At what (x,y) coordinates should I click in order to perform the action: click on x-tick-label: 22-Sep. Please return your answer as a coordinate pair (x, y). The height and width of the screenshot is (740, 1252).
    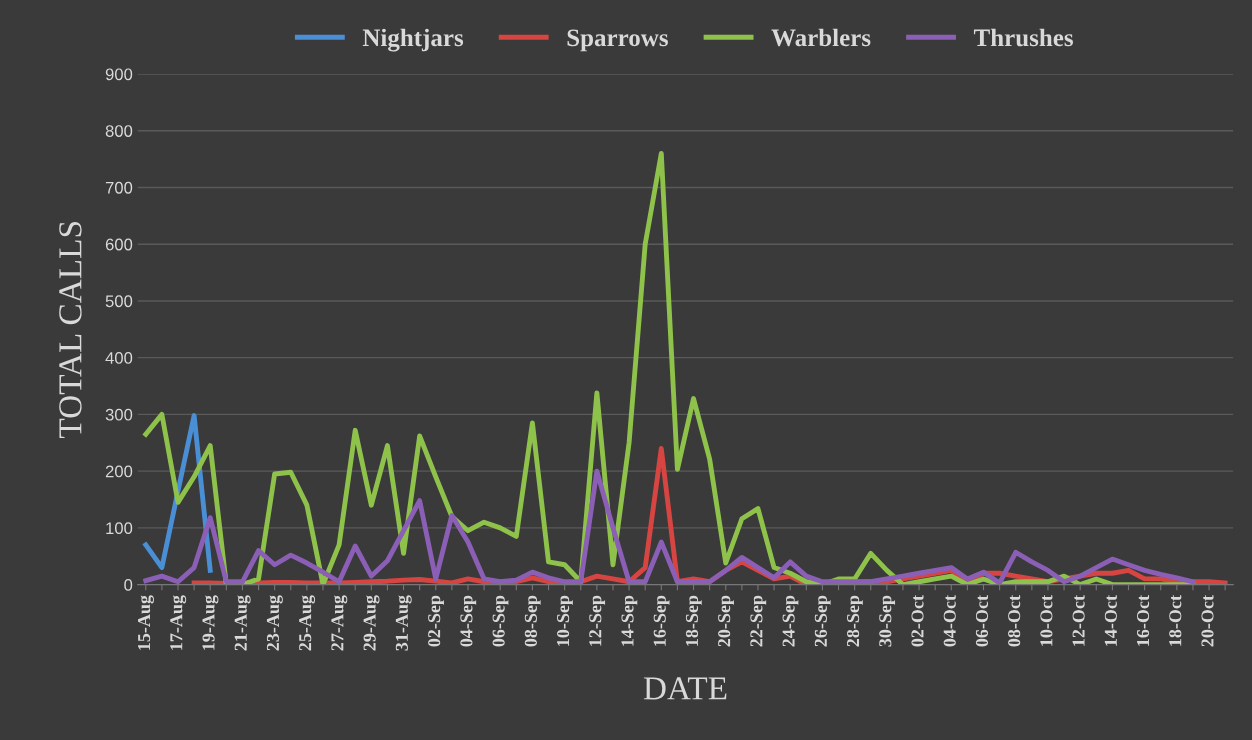
    Looking at the image, I should click on (758, 621).